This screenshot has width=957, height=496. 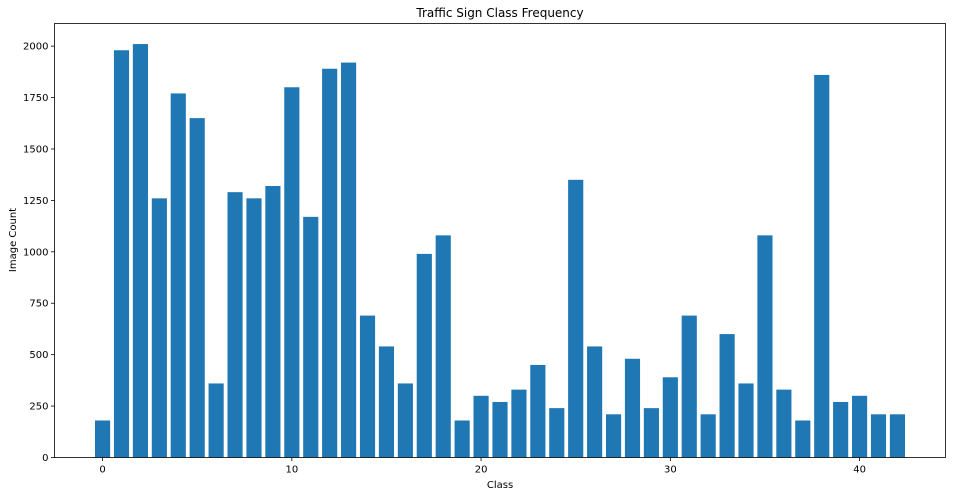 What do you see at coordinates (35, 149) in the screenshot?
I see `y-tick-label-1500: 1500` at bounding box center [35, 149].